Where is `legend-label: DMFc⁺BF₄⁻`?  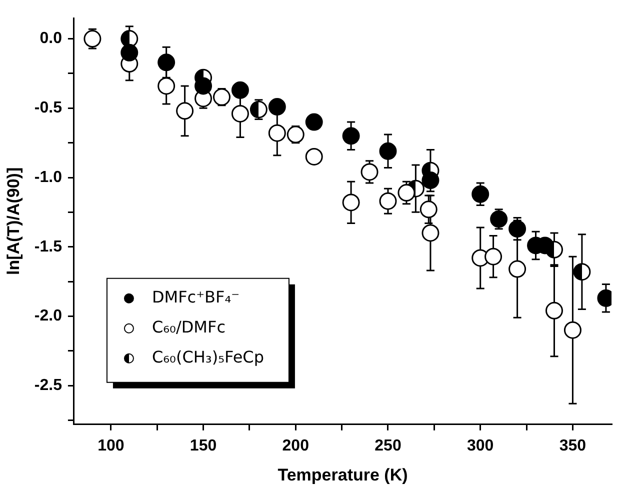 legend-label: DMFc⁺BF₄⁻ is located at coordinates (196, 297).